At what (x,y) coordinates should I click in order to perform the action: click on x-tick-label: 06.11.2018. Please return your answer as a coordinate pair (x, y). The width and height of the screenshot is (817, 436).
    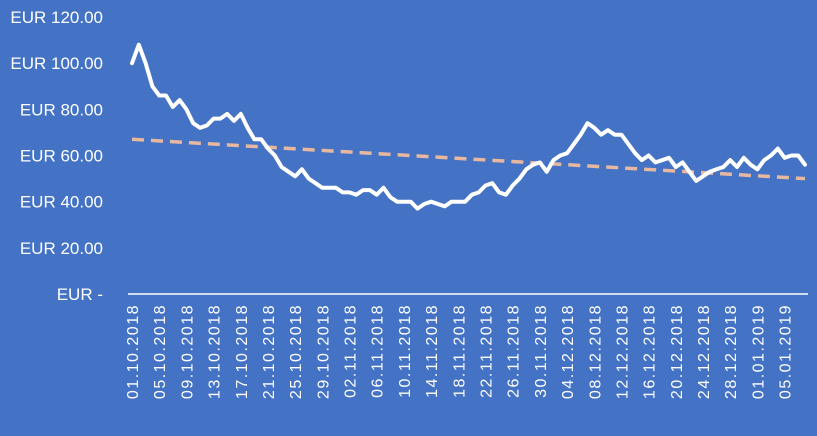
    Looking at the image, I should click on (378, 351).